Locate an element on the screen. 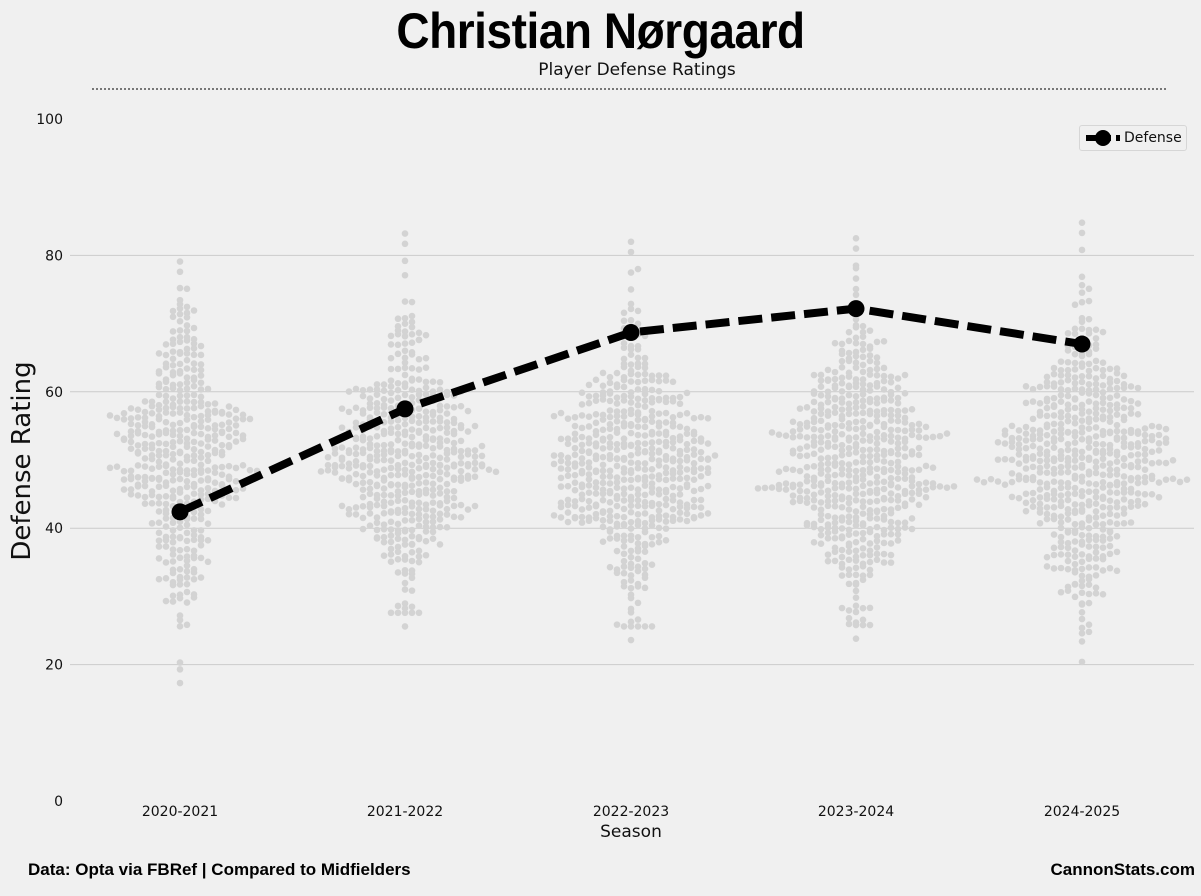  defense-data-point is located at coordinates (856, 309).